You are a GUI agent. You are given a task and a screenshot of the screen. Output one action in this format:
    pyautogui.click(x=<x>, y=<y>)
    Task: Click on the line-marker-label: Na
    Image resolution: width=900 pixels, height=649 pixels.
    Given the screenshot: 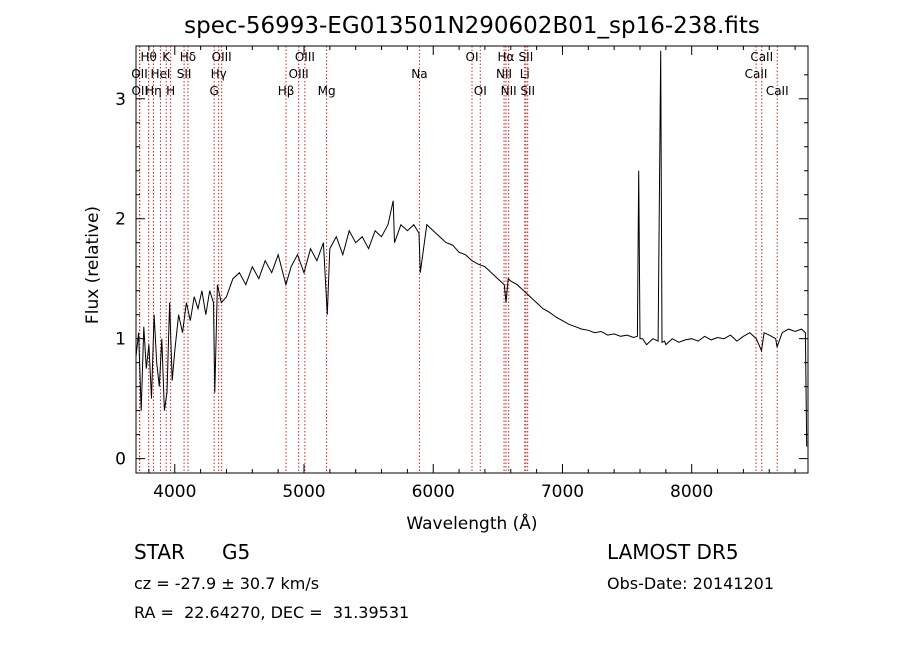 What is the action you would take?
    pyautogui.click(x=419, y=74)
    